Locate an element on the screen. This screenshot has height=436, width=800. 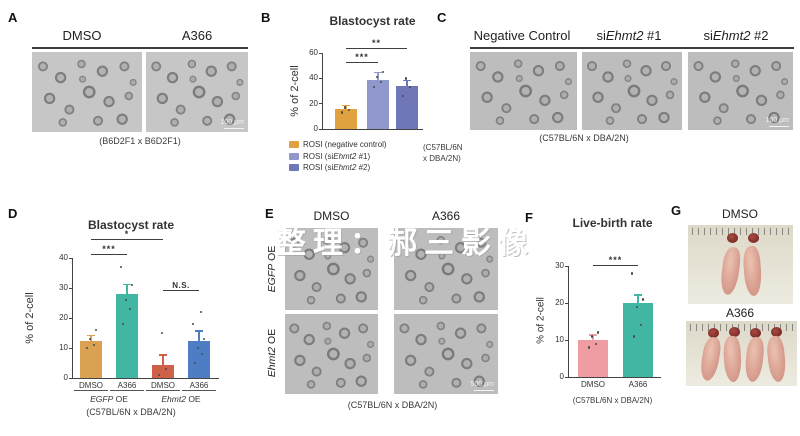
panel-g-header-dmso: DMSO is located at coordinates (740, 214).